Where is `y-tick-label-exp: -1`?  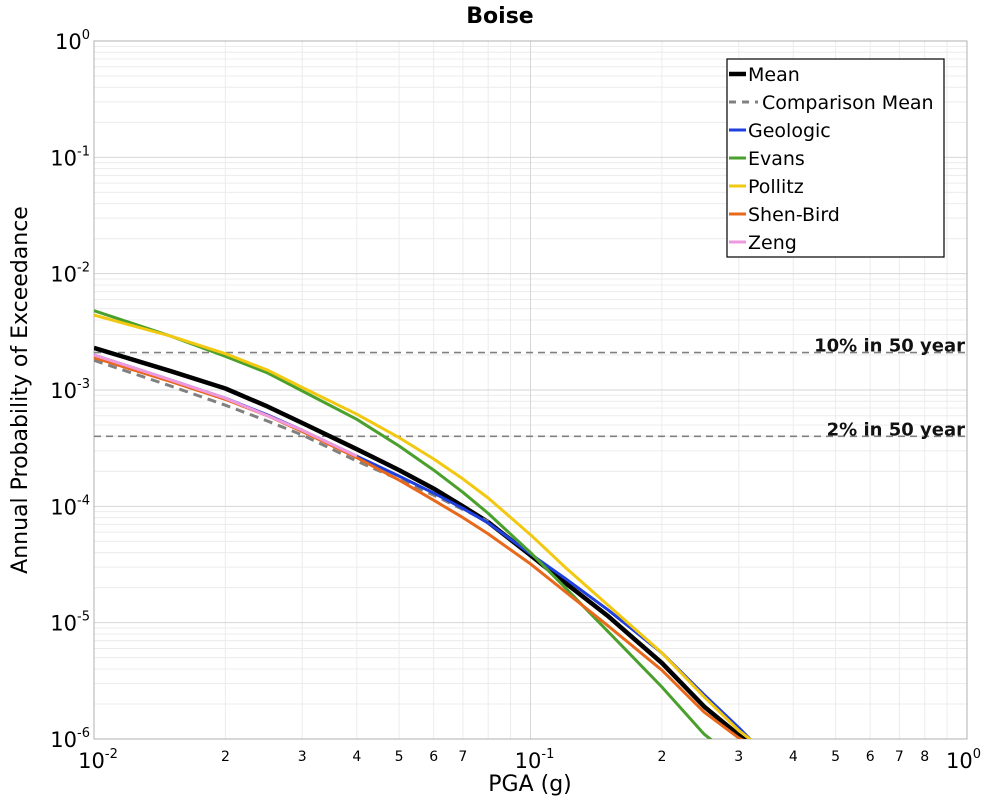 y-tick-label-exp: -1 is located at coordinates (83, 151).